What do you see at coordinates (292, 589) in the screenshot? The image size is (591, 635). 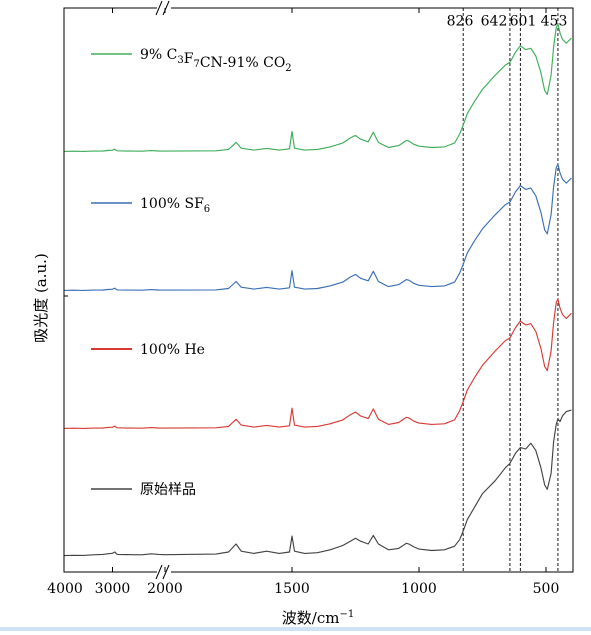 I see `x-tick-label-1500: 1500` at bounding box center [292, 589].